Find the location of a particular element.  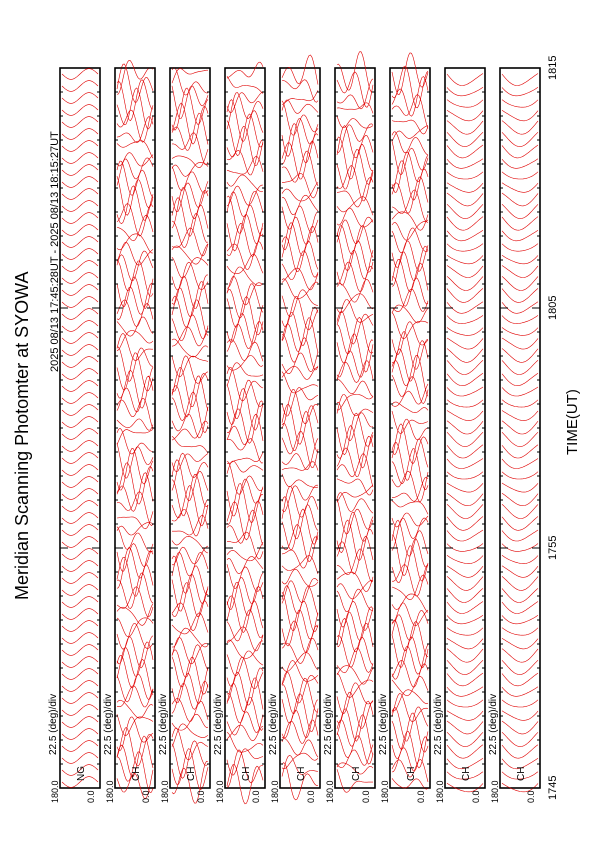

panel-7: 180.0 0.0 CH 22.5 (deg)/div is located at coordinates (404, 427).